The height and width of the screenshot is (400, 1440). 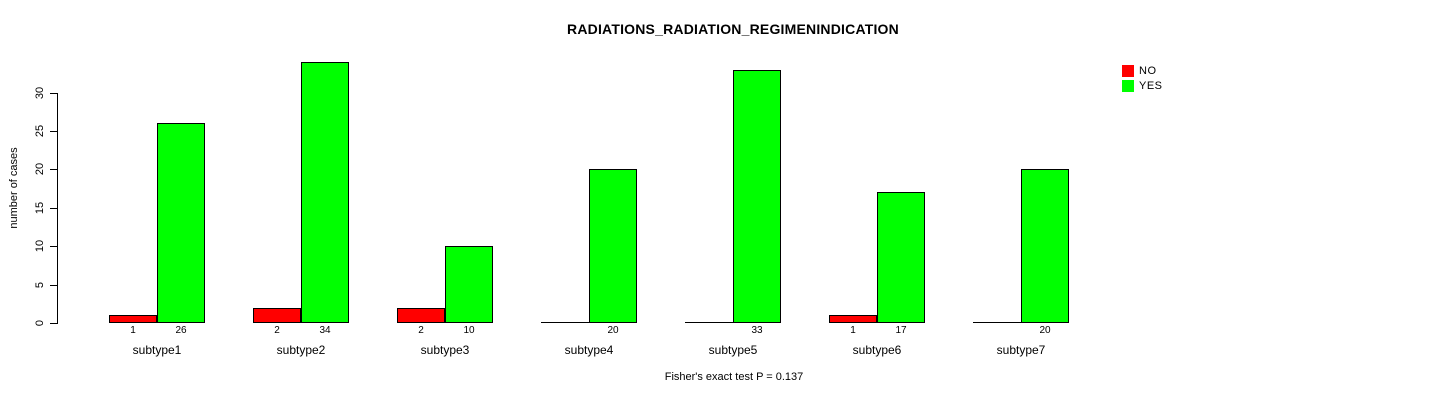 What do you see at coordinates (1128, 71) in the screenshot?
I see `legend-swatch-no` at bounding box center [1128, 71].